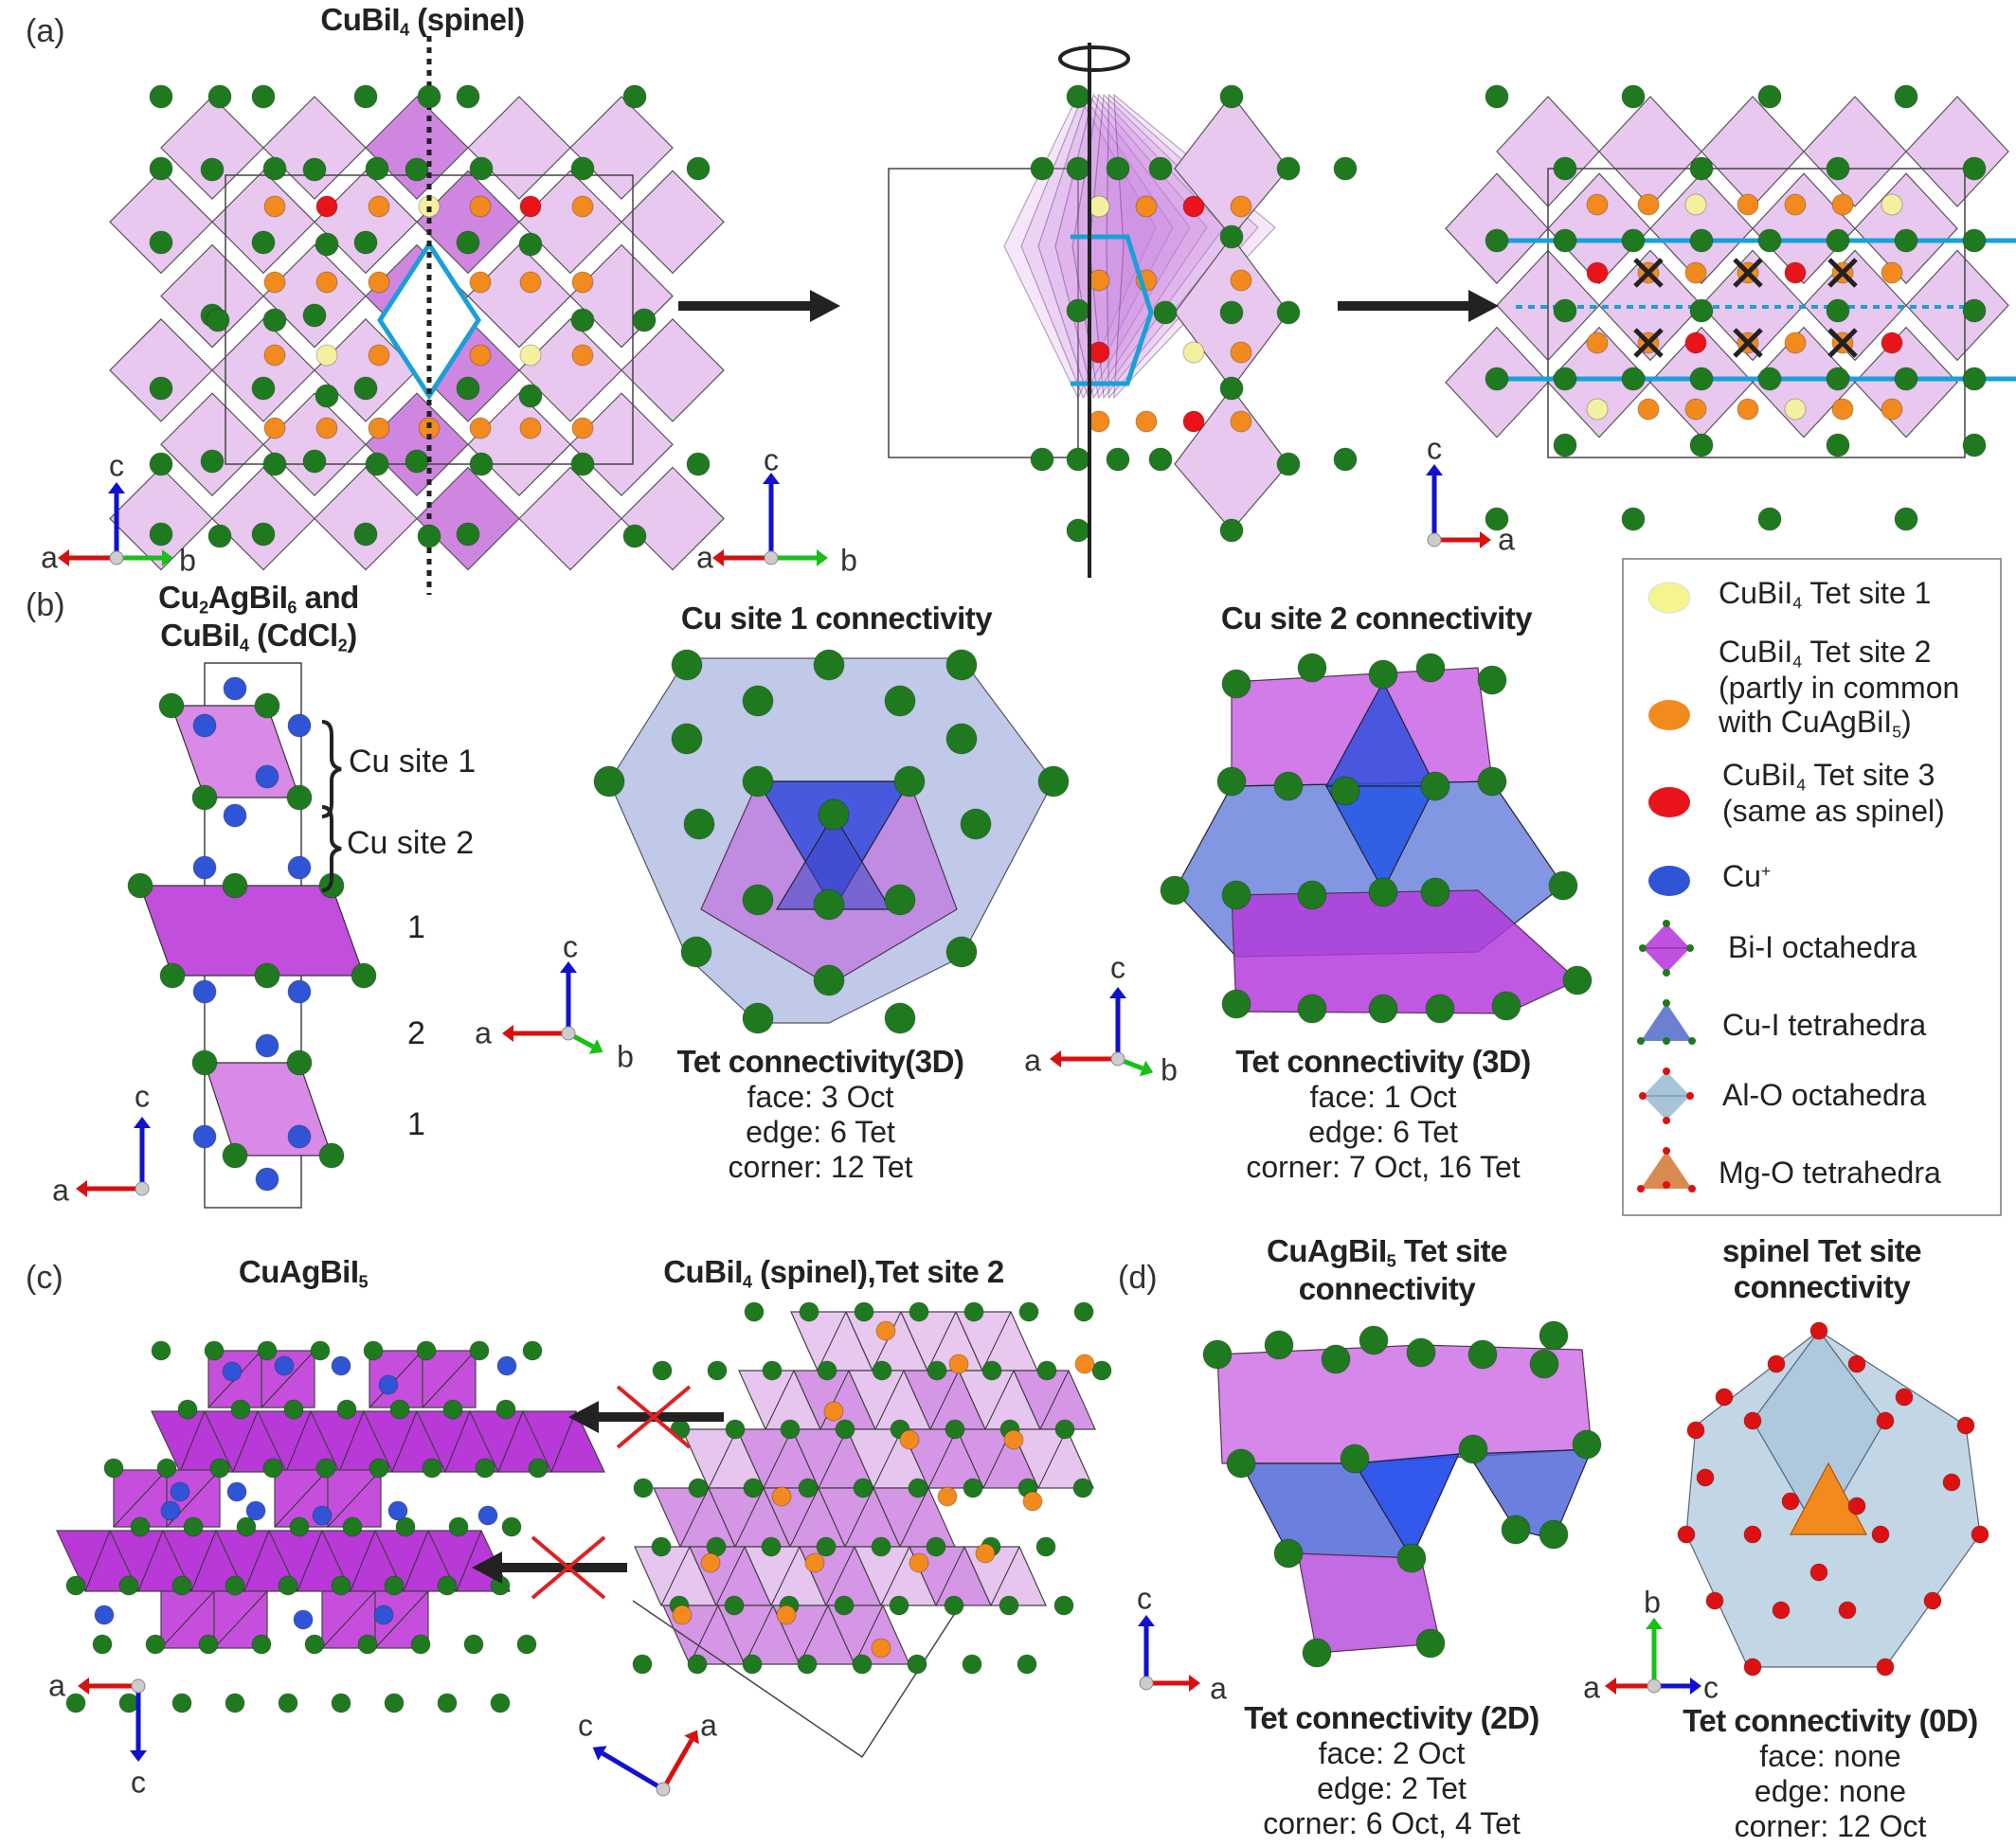 The height and width of the screenshot is (1847, 2016). Describe the element at coordinates (1748, 343) in the screenshot. I see `removed-site-x-icon` at that location.